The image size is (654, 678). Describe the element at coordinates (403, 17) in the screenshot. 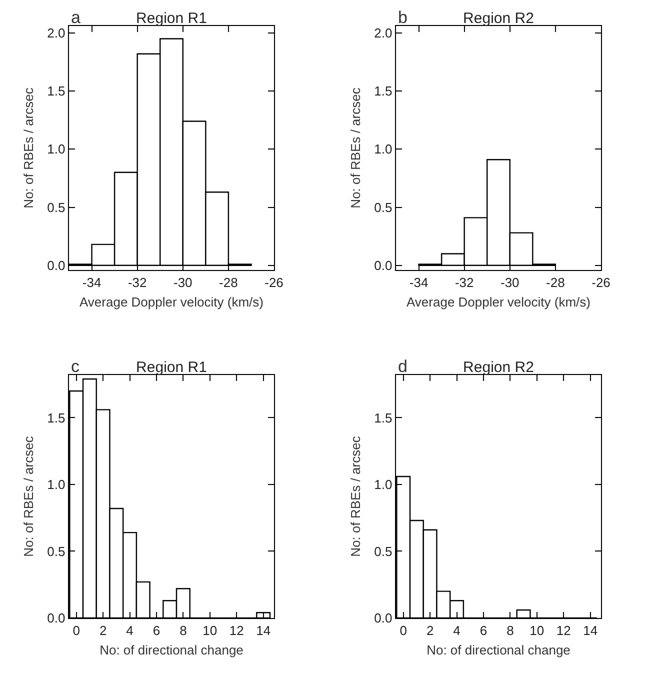

I see `annotation: b` at that location.